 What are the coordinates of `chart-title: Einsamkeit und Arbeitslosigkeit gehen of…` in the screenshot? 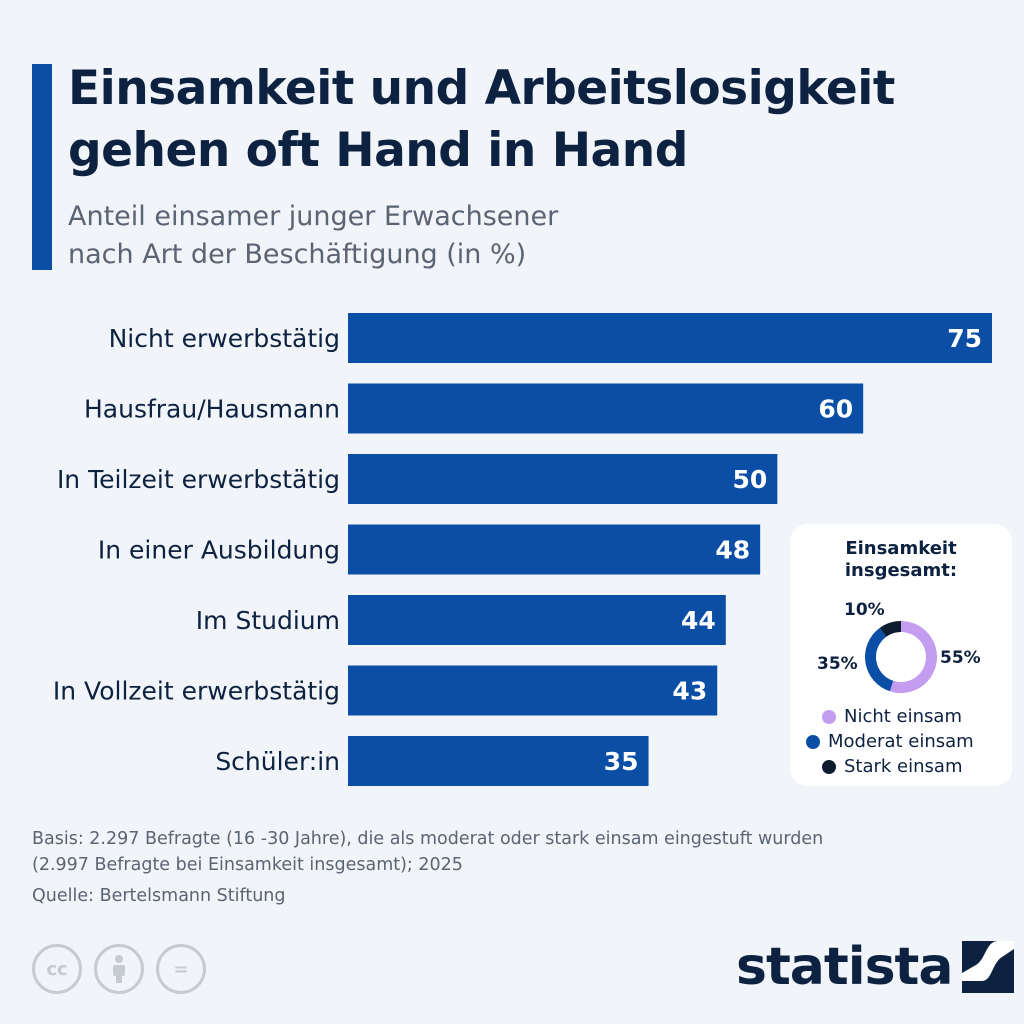 It's located at (481, 119).